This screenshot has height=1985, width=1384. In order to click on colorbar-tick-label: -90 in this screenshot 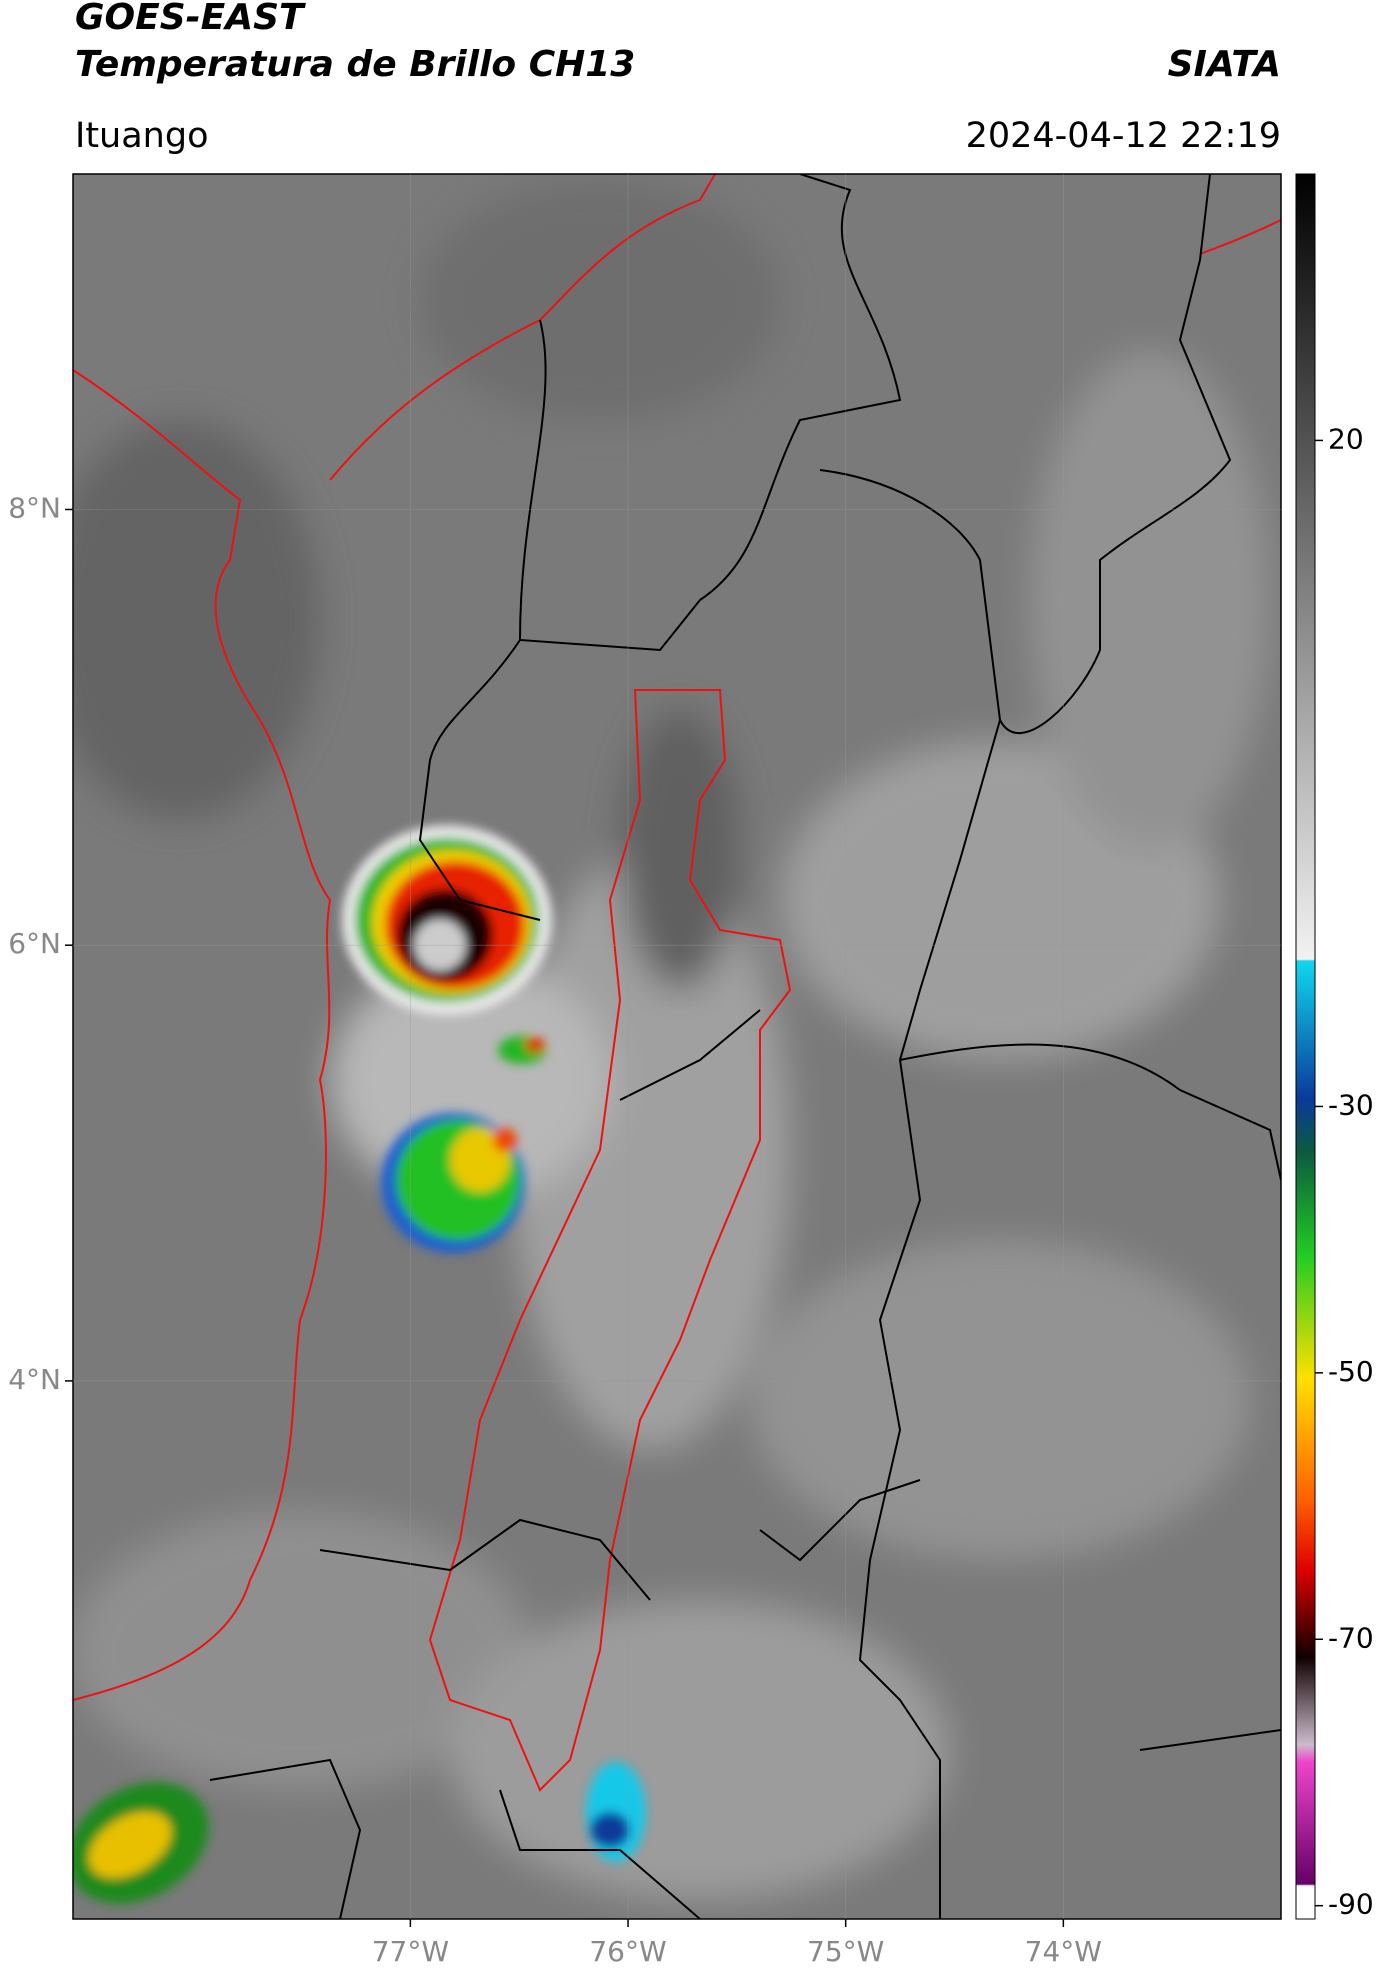, I will do `click(1351, 1904)`.